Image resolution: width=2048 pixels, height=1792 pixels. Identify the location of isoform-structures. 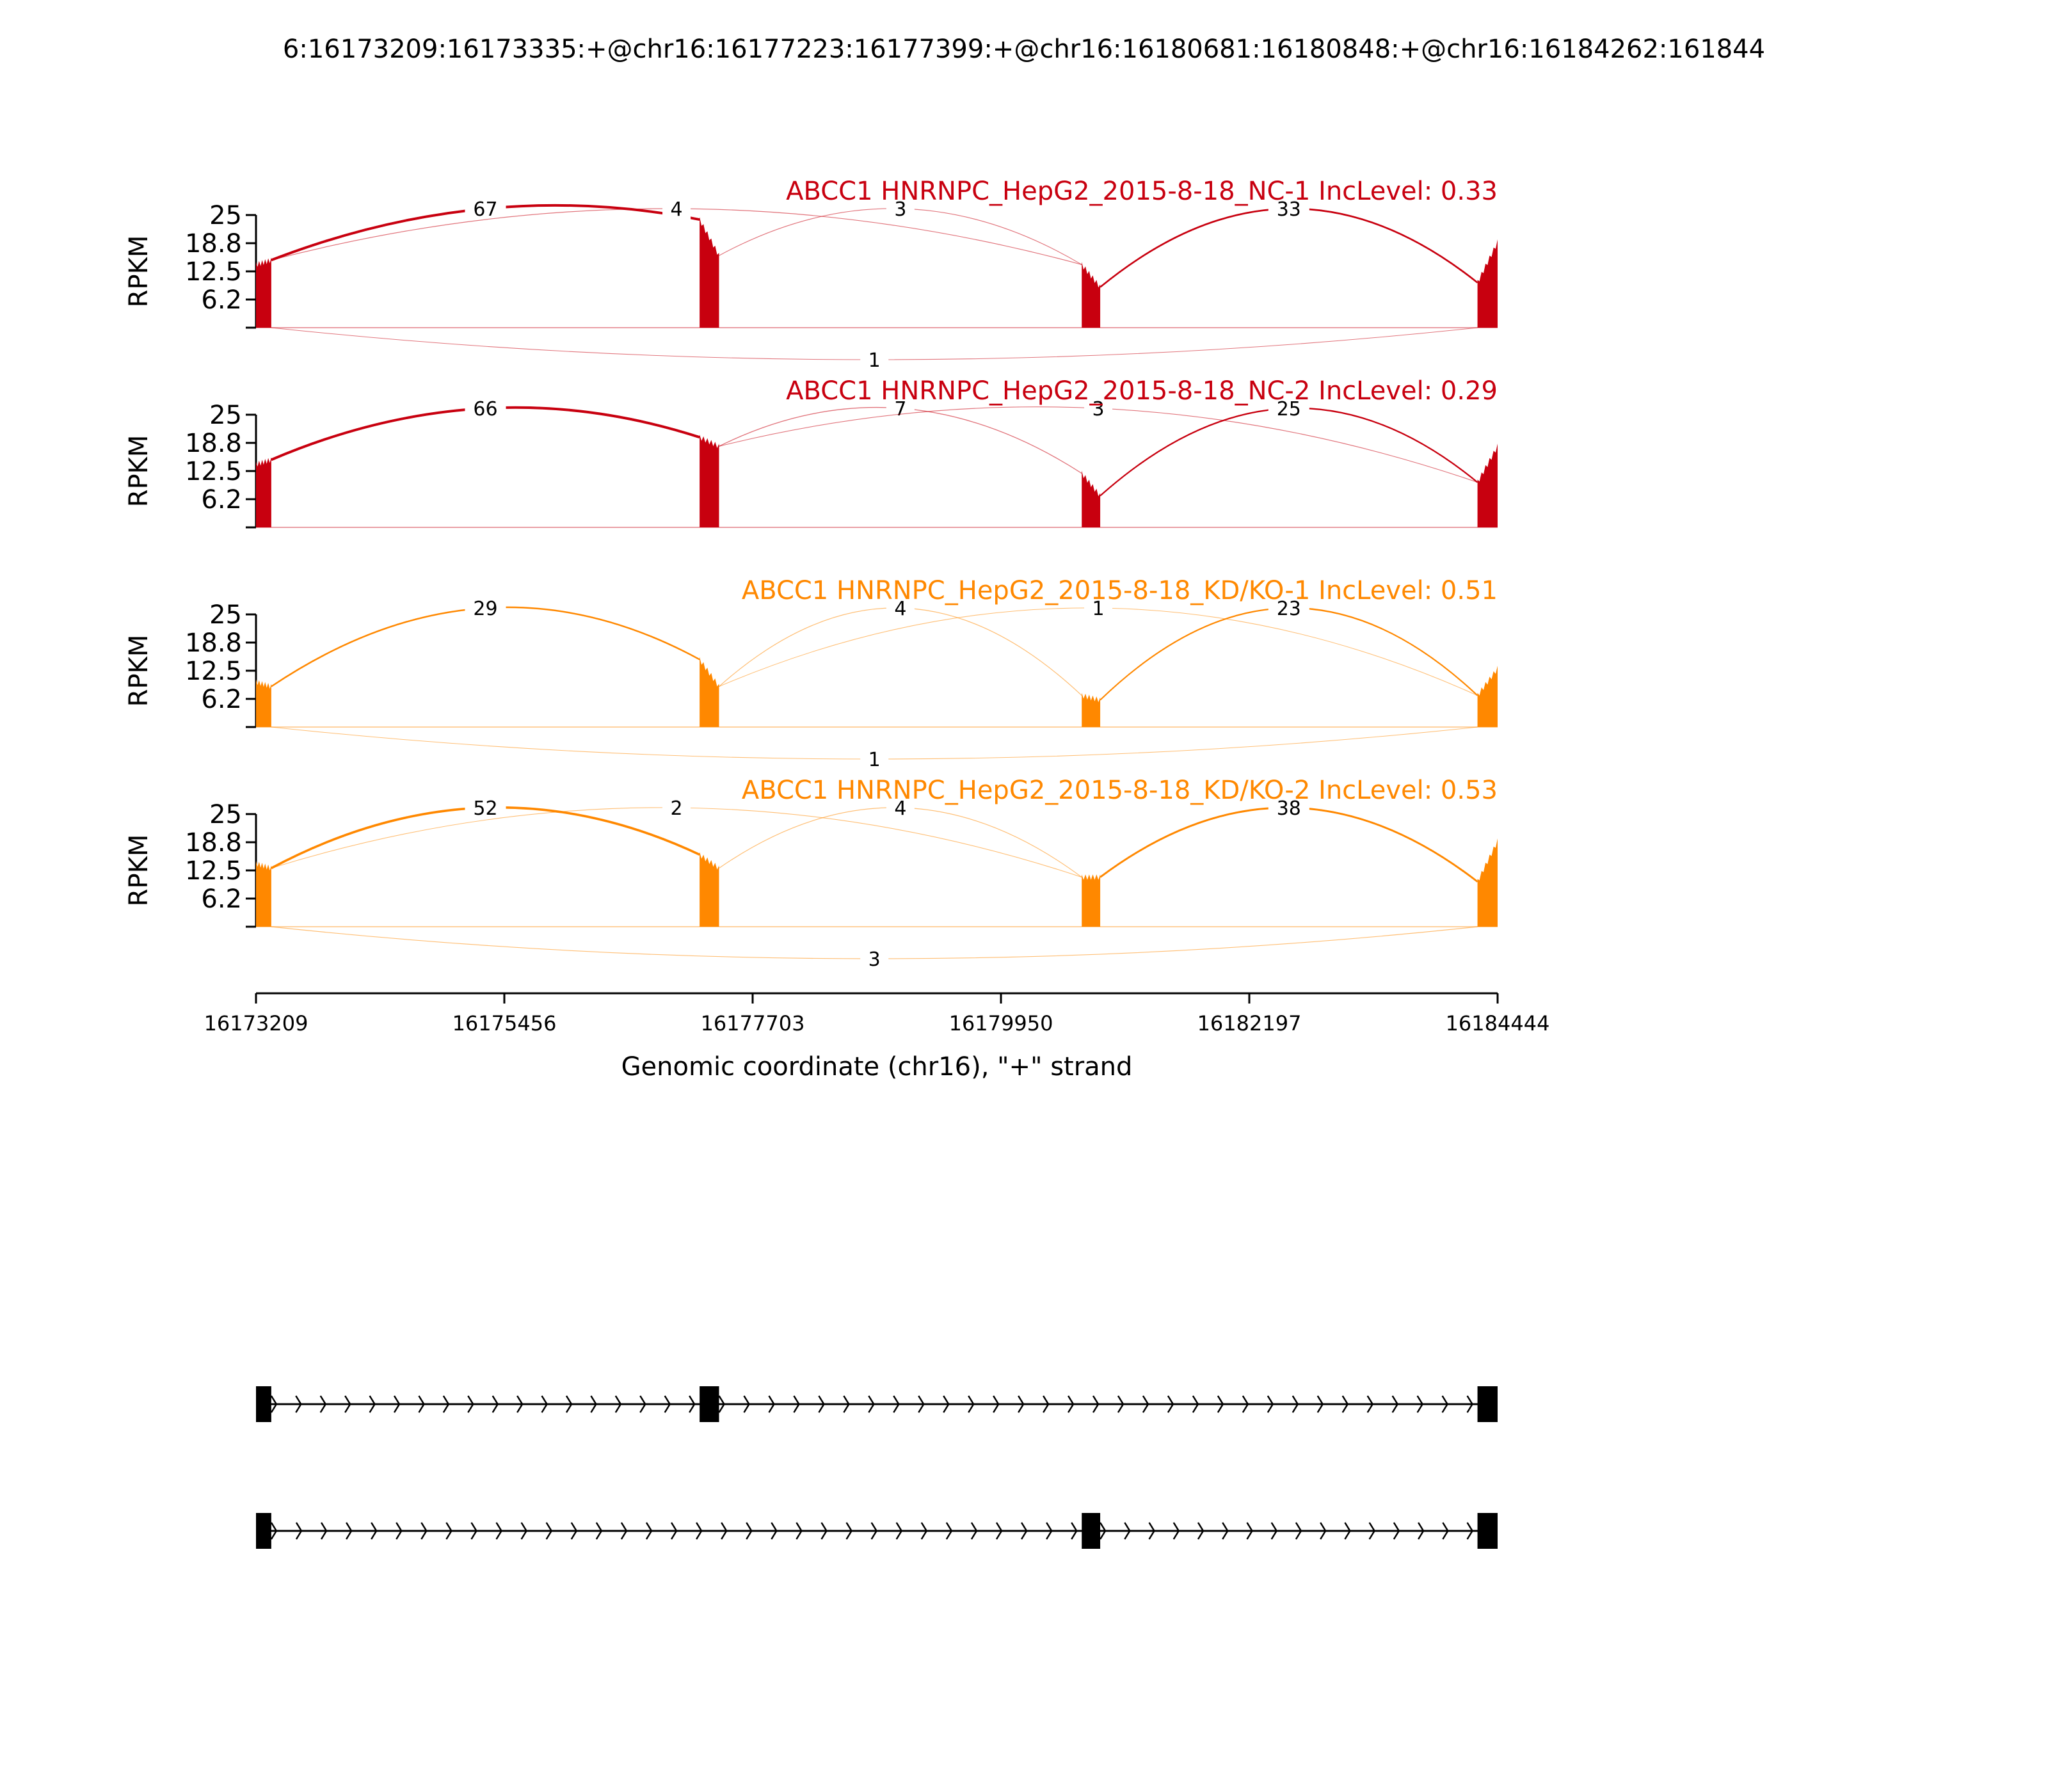
(877, 1467).